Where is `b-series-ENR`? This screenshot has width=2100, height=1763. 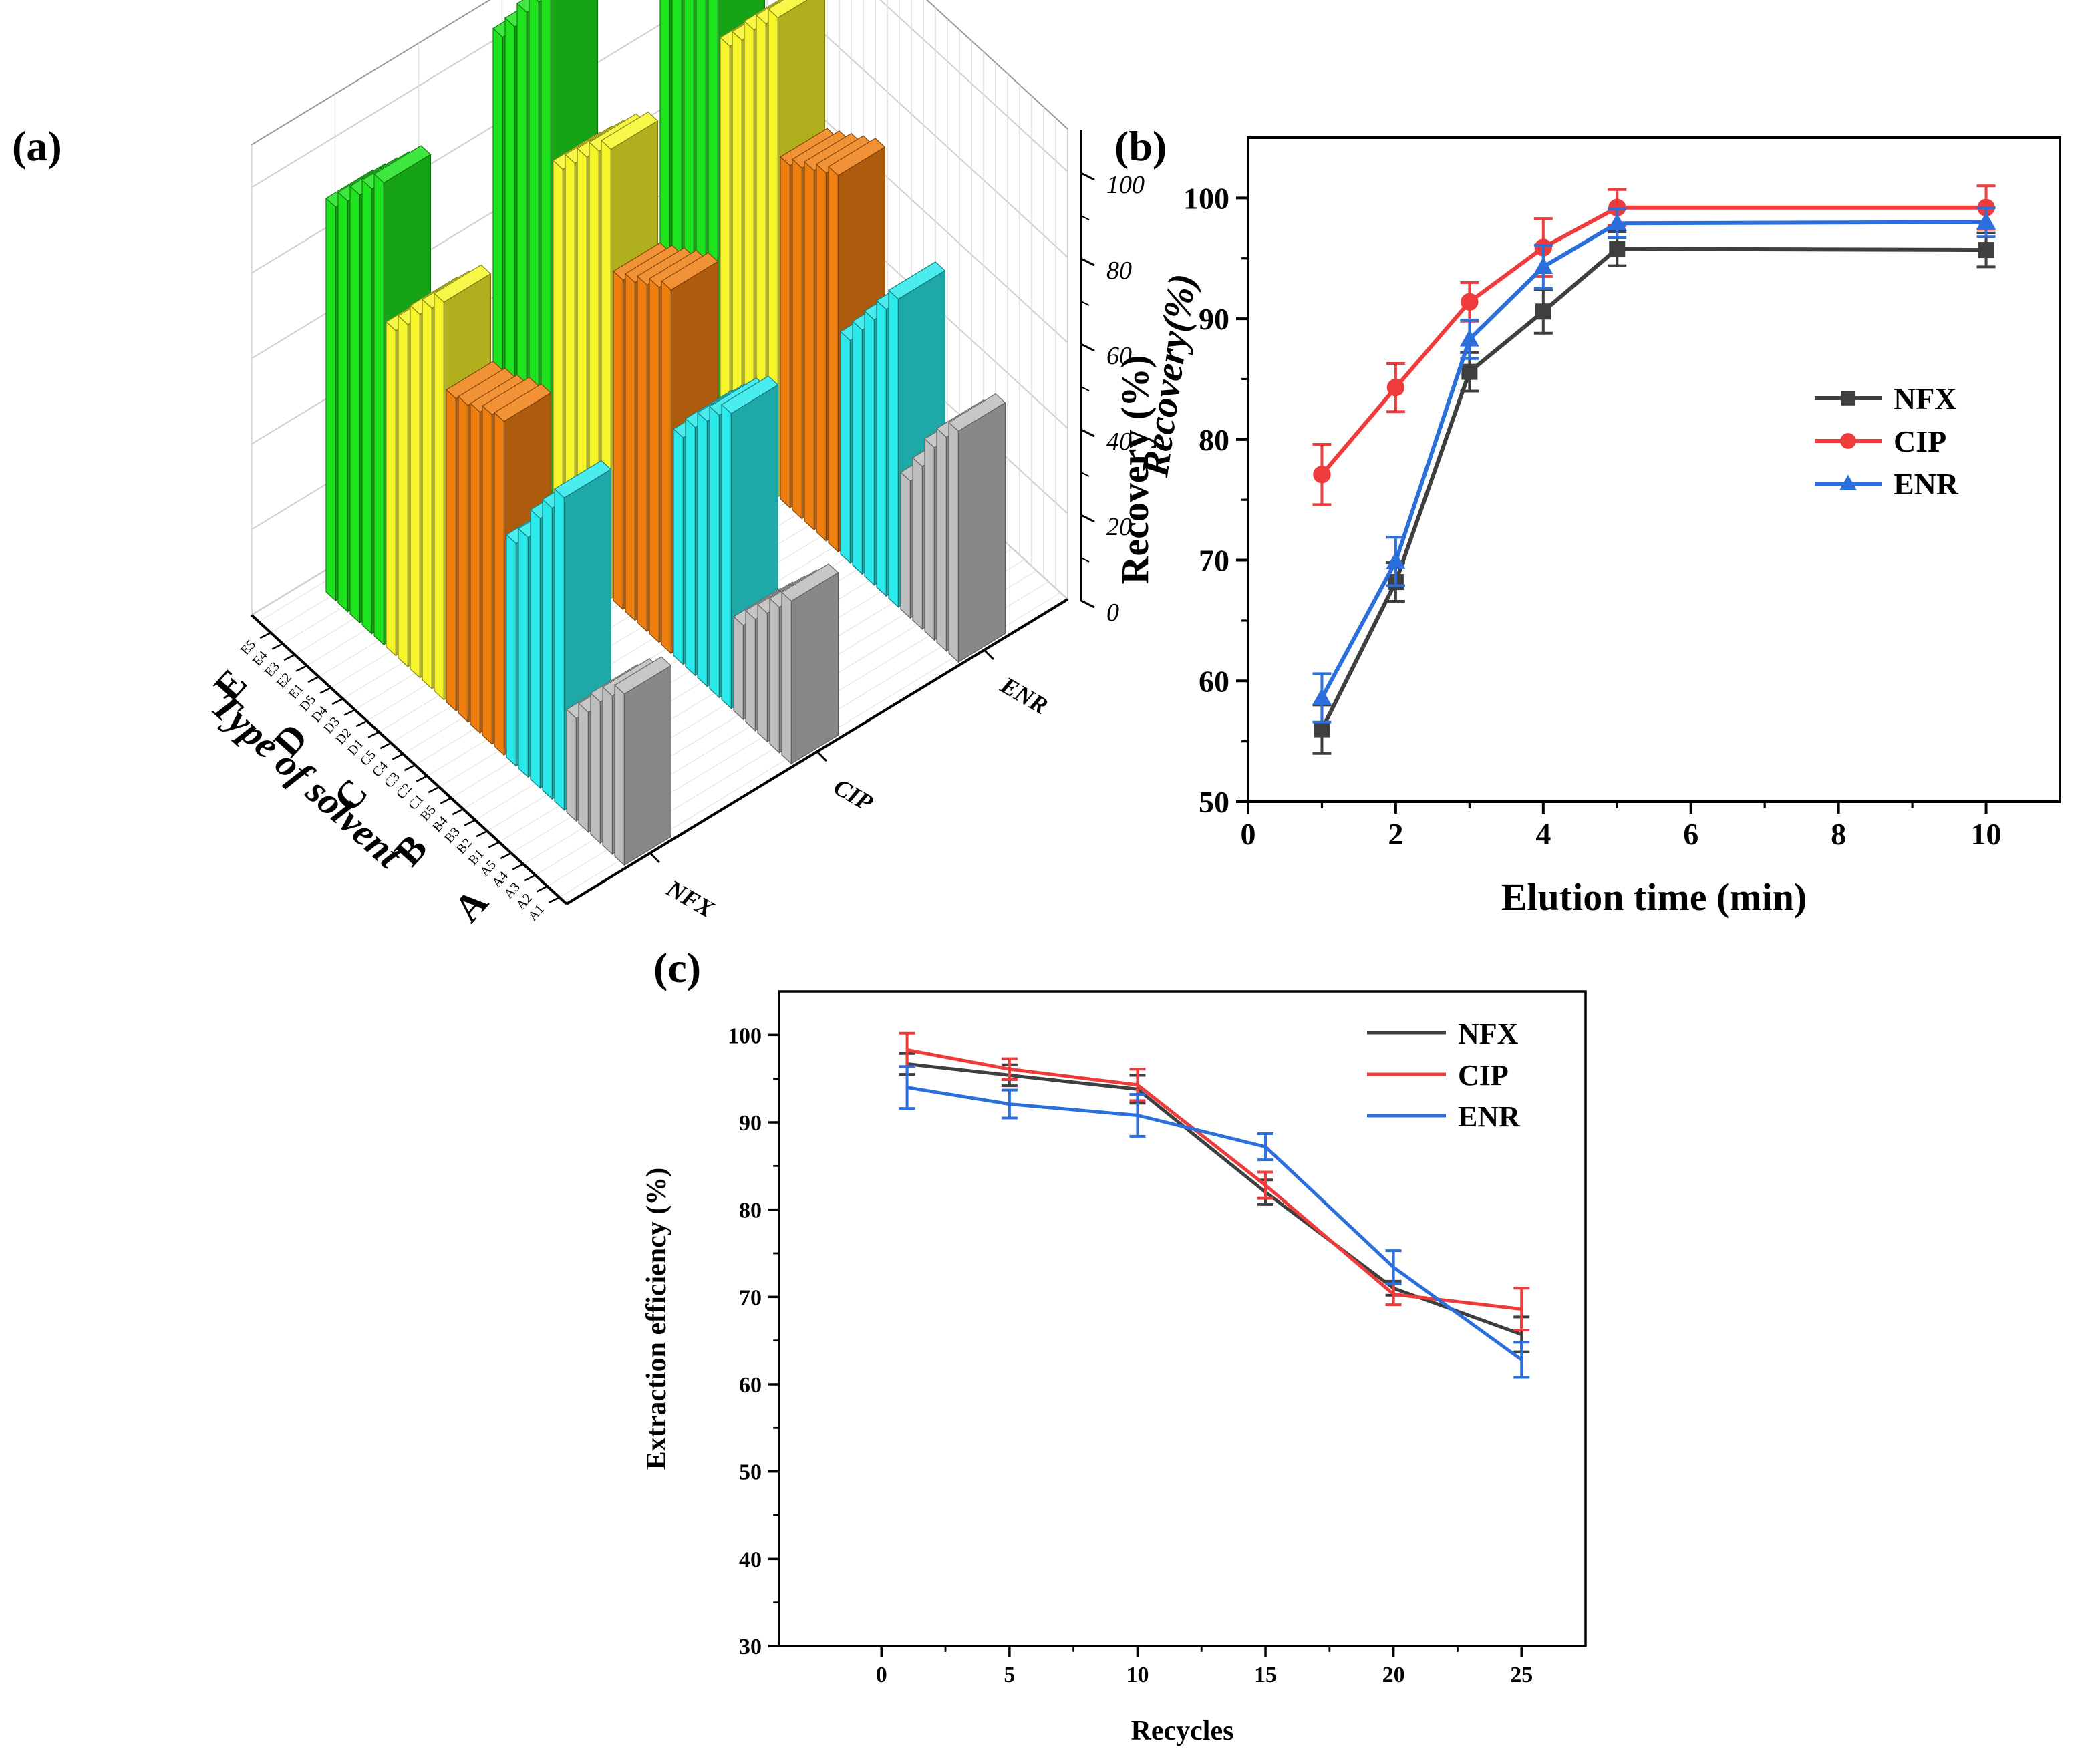 b-series-ENR is located at coordinates (1654, 465).